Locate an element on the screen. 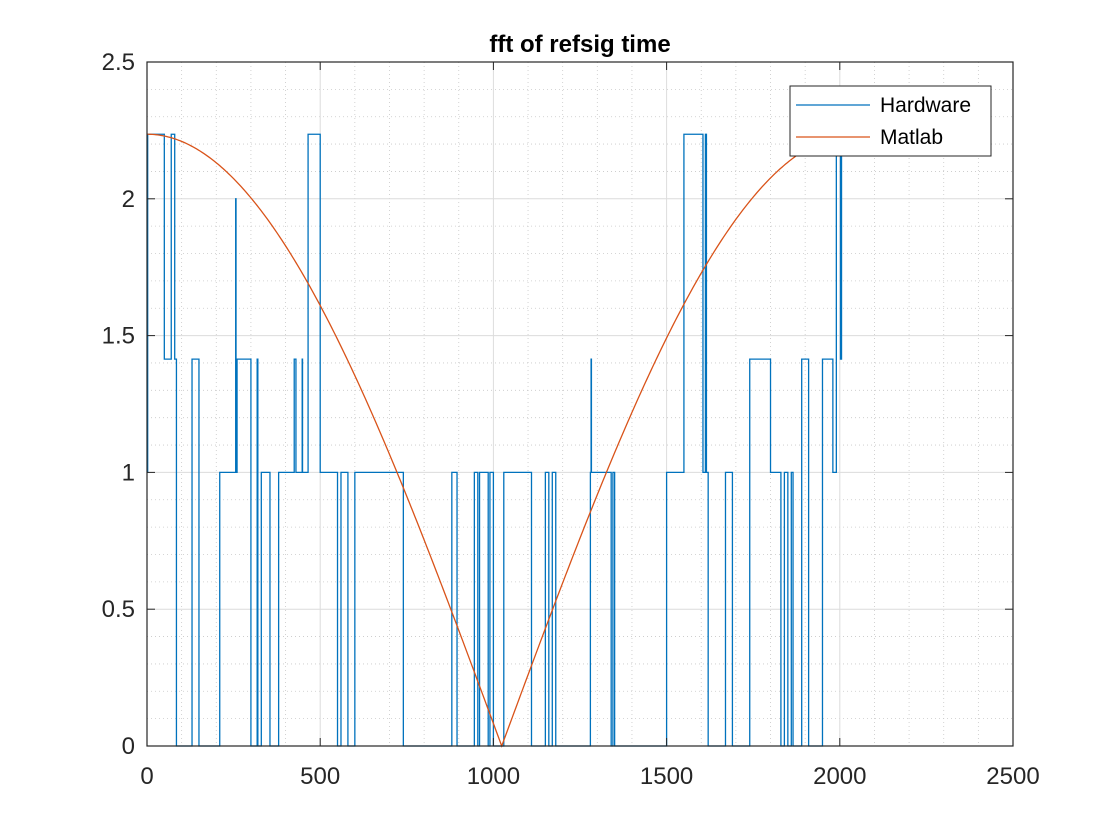 The height and width of the screenshot is (840, 1120). legend: Hardware Matlab is located at coordinates (890, 121).